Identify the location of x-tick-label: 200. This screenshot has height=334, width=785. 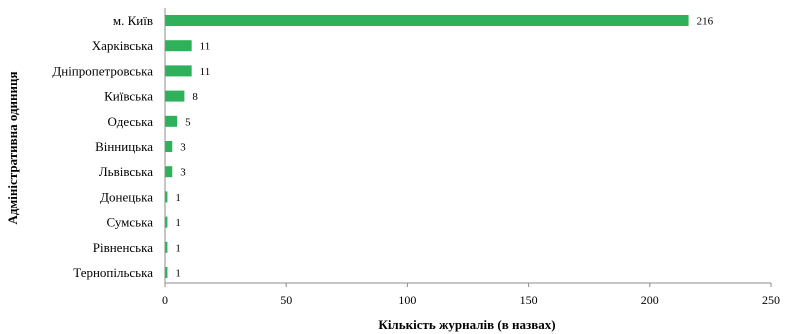
(650, 300).